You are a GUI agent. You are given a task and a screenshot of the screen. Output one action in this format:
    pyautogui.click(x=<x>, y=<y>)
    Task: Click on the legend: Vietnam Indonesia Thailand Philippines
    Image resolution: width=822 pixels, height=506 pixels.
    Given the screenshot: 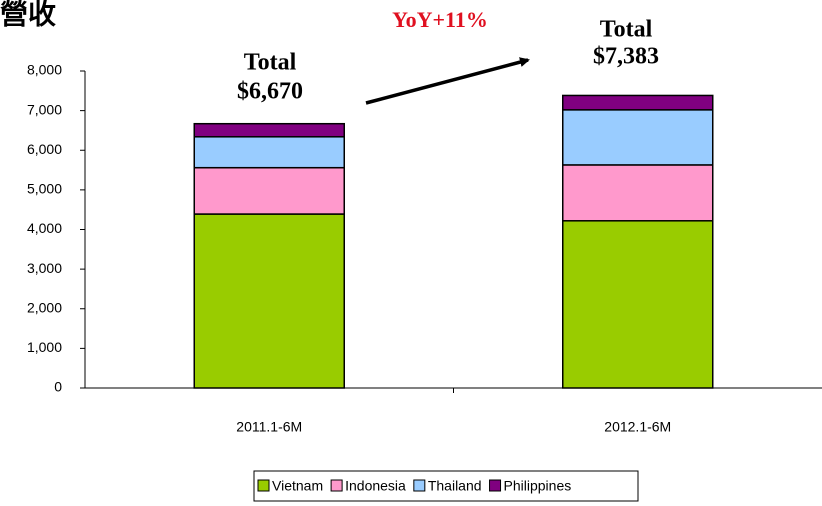 What is the action you would take?
    pyautogui.click(x=446, y=486)
    